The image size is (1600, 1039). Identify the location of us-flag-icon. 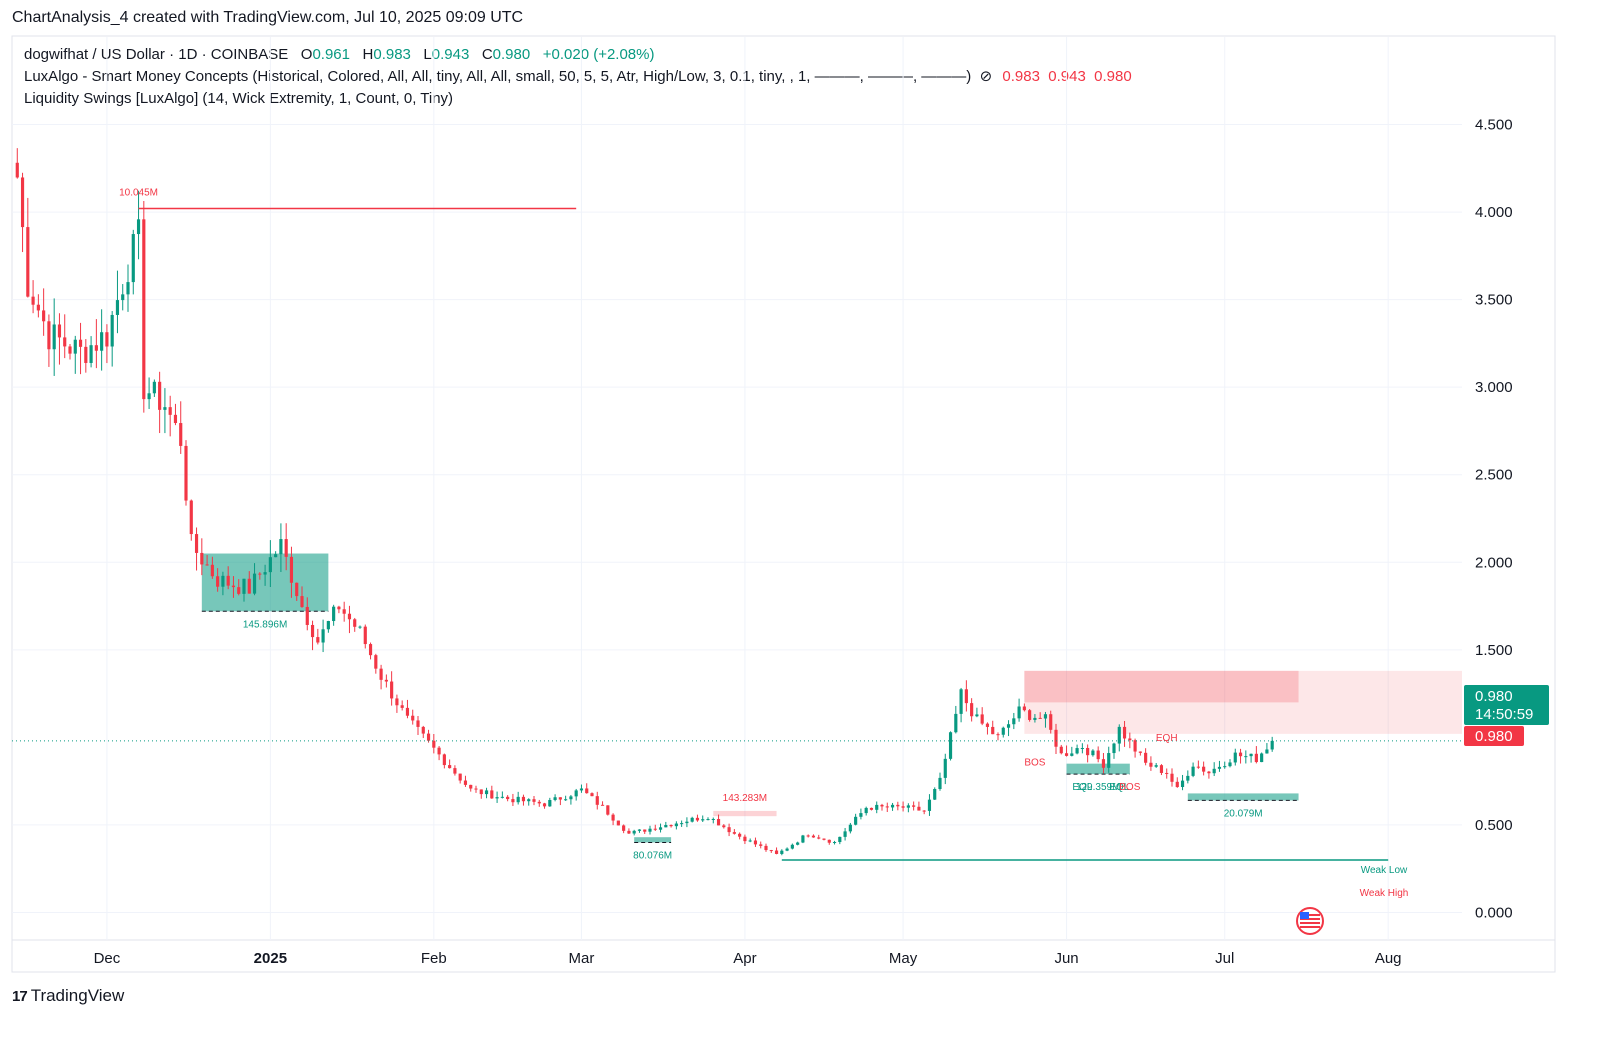
(1310, 921).